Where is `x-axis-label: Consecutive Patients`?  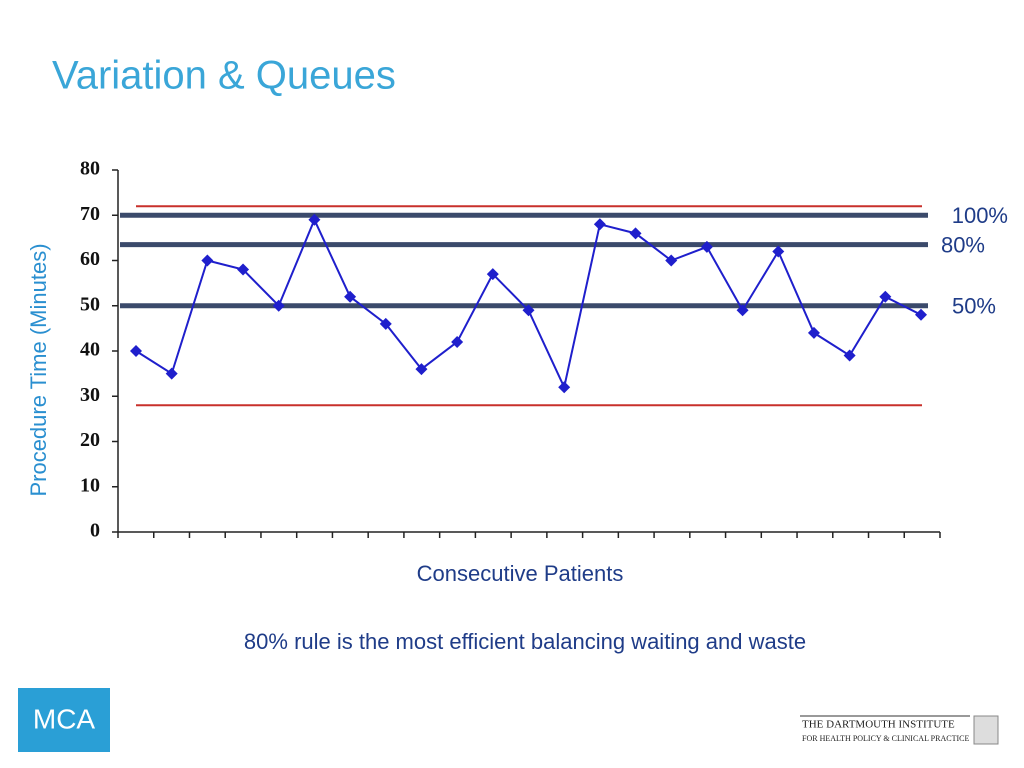 x-axis-label: Consecutive Patients is located at coordinates (520, 573).